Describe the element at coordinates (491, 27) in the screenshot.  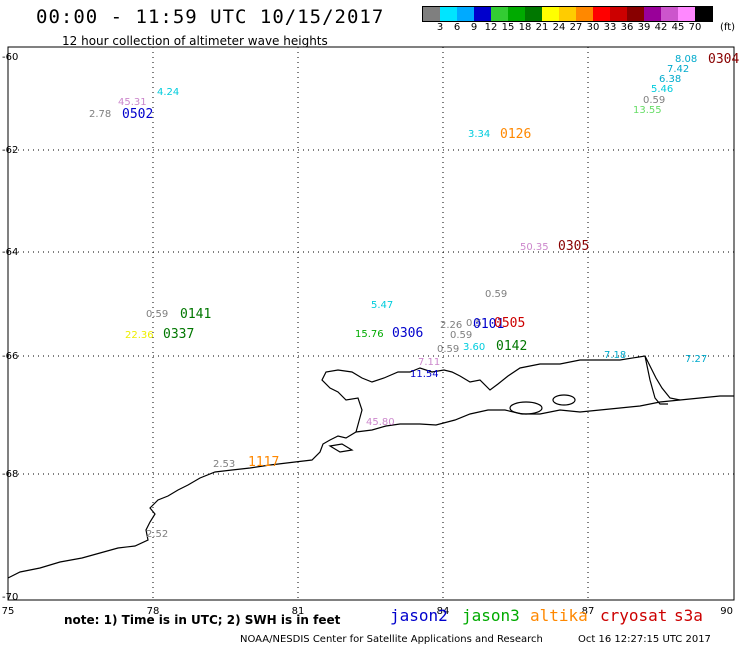
I see `colorbar-label: 12` at that location.